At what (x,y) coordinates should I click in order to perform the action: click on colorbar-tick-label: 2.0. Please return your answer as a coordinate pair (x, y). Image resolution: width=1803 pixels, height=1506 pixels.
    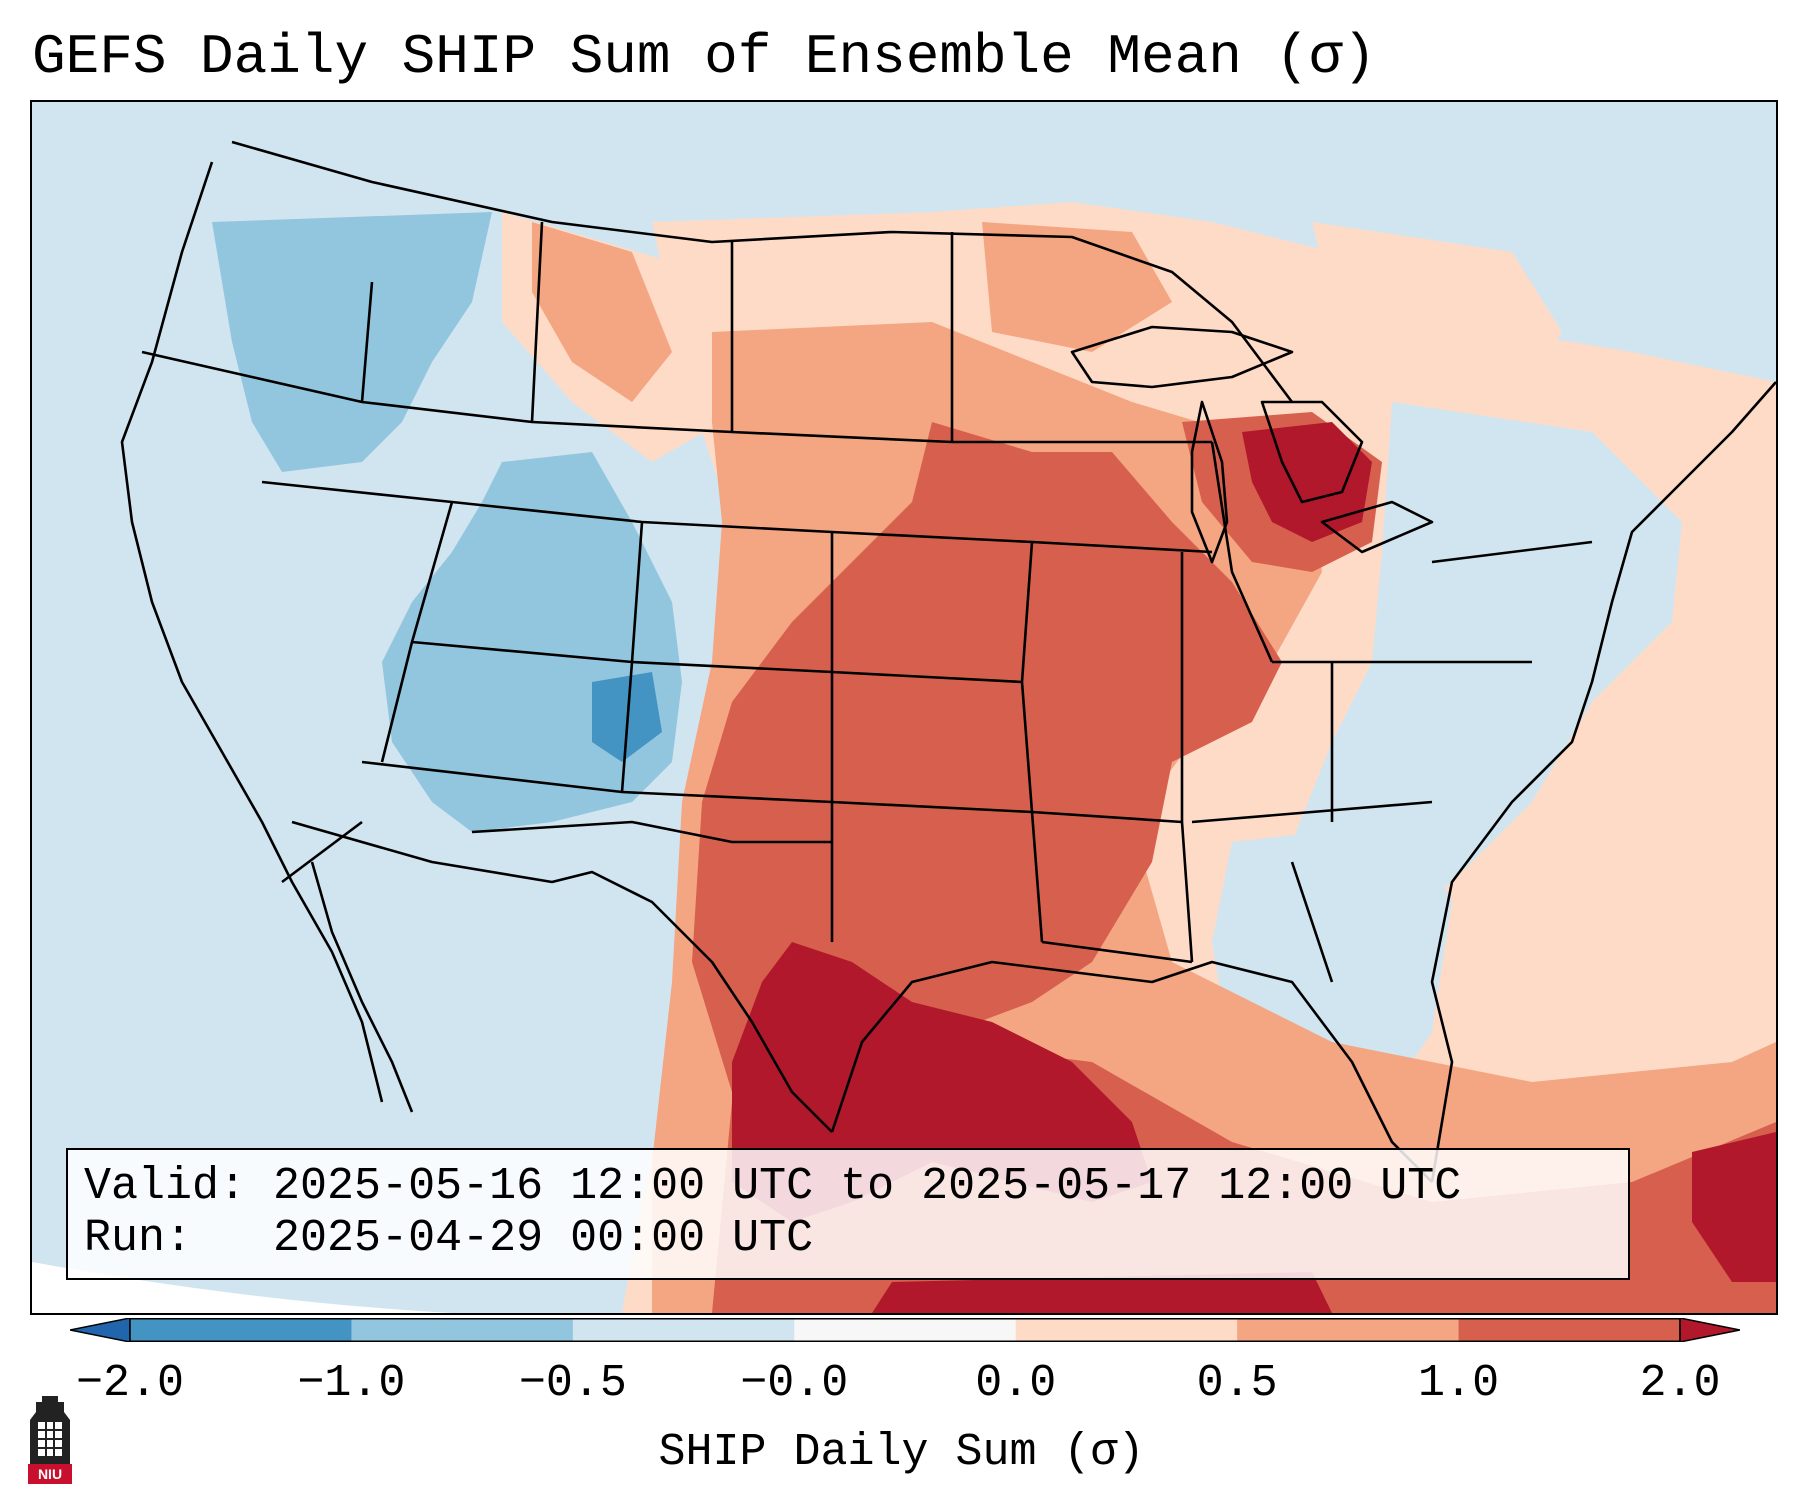
    Looking at the image, I should click on (1680, 1383).